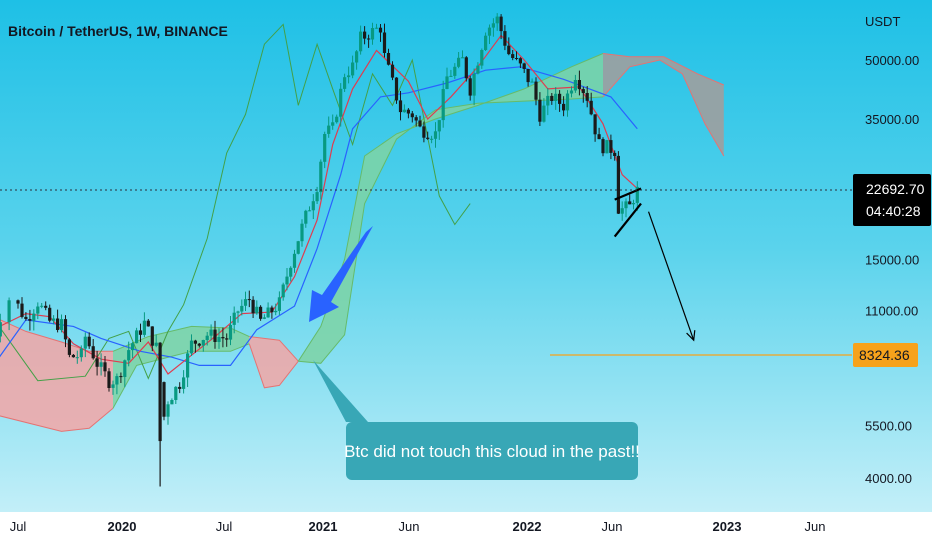 The width and height of the screenshot is (932, 550). I want to click on target-price-badge, so click(885, 355).